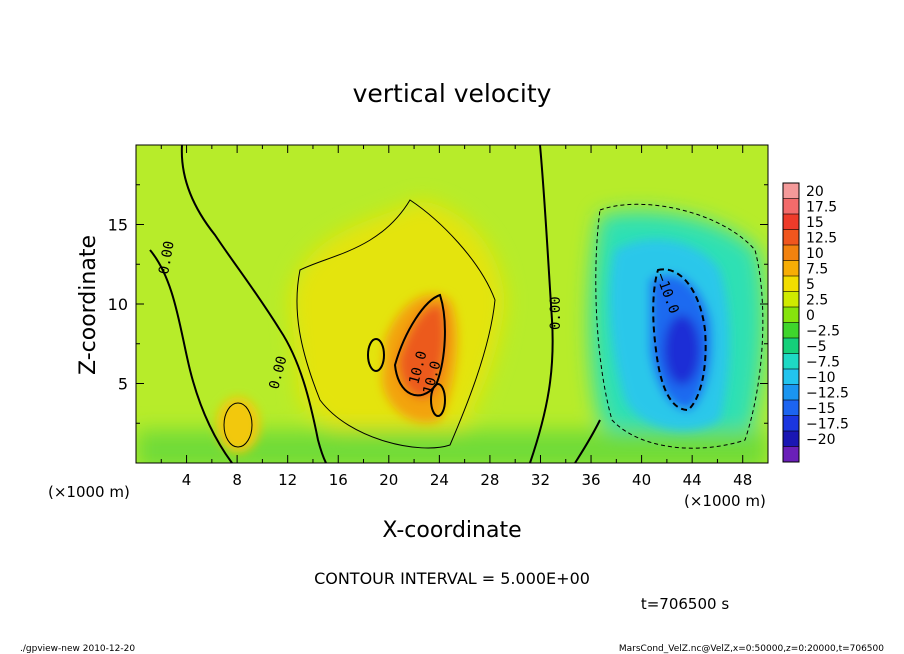  What do you see at coordinates (540, 480) in the screenshot?
I see `x-tick-label: 32` at bounding box center [540, 480].